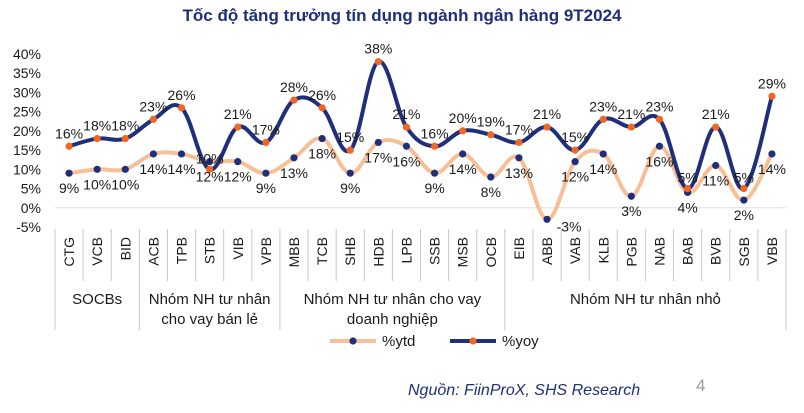 The image size is (804, 413). I want to click on x-tick-label: TCB, so click(322, 251).